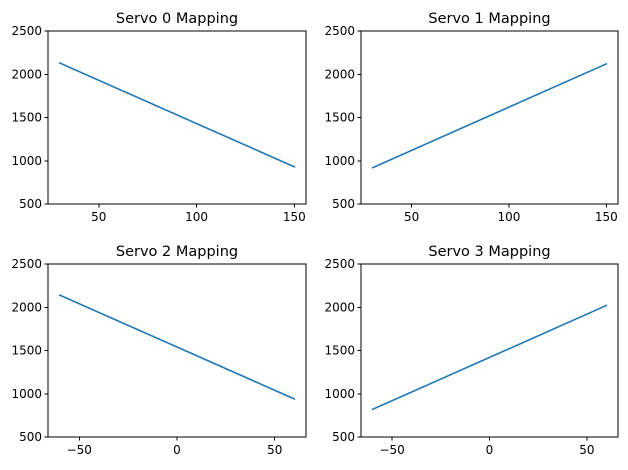  Describe the element at coordinates (489, 19) in the screenshot. I see `chart-title: Servo 1 Mapping` at that location.